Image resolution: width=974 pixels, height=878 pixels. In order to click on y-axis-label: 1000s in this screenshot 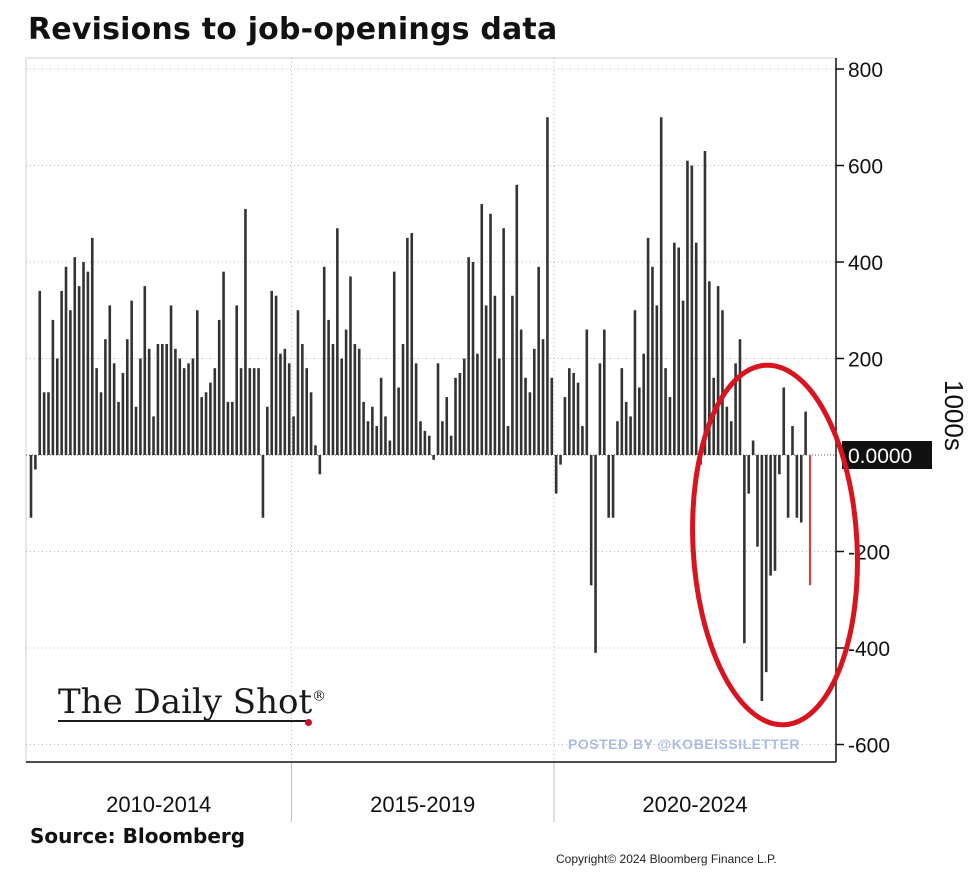, I will do `click(954, 415)`.